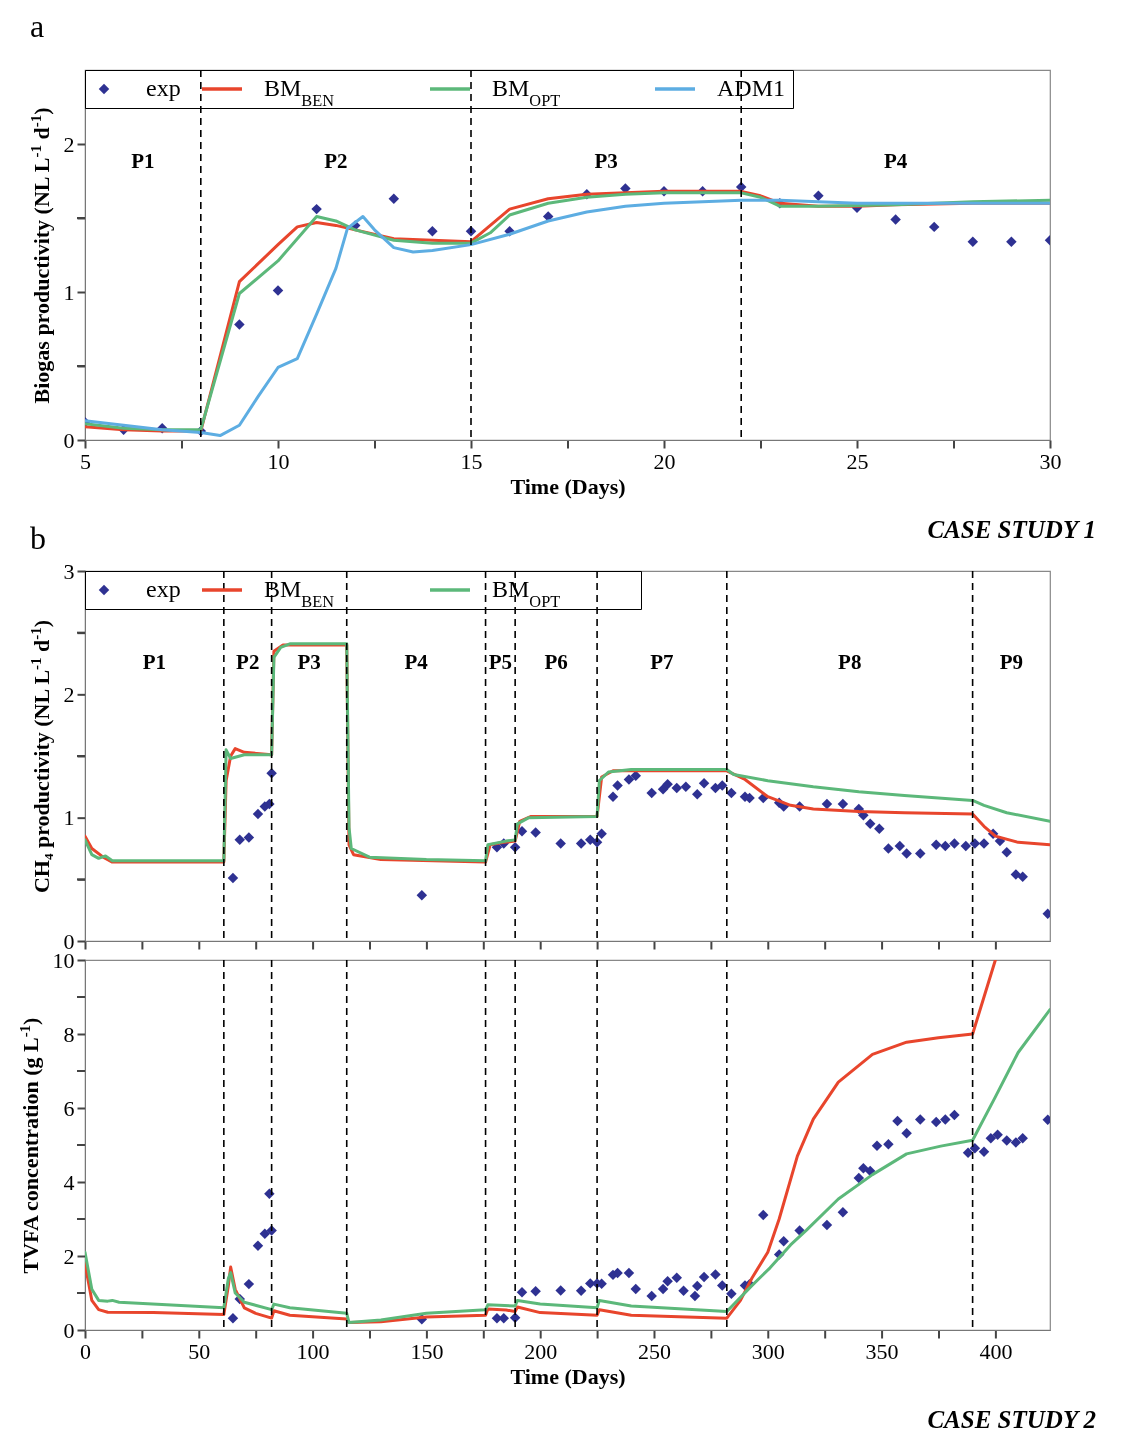 The height and width of the screenshot is (1449, 1137). I want to click on x-tick-label: 200, so click(541, 1351).